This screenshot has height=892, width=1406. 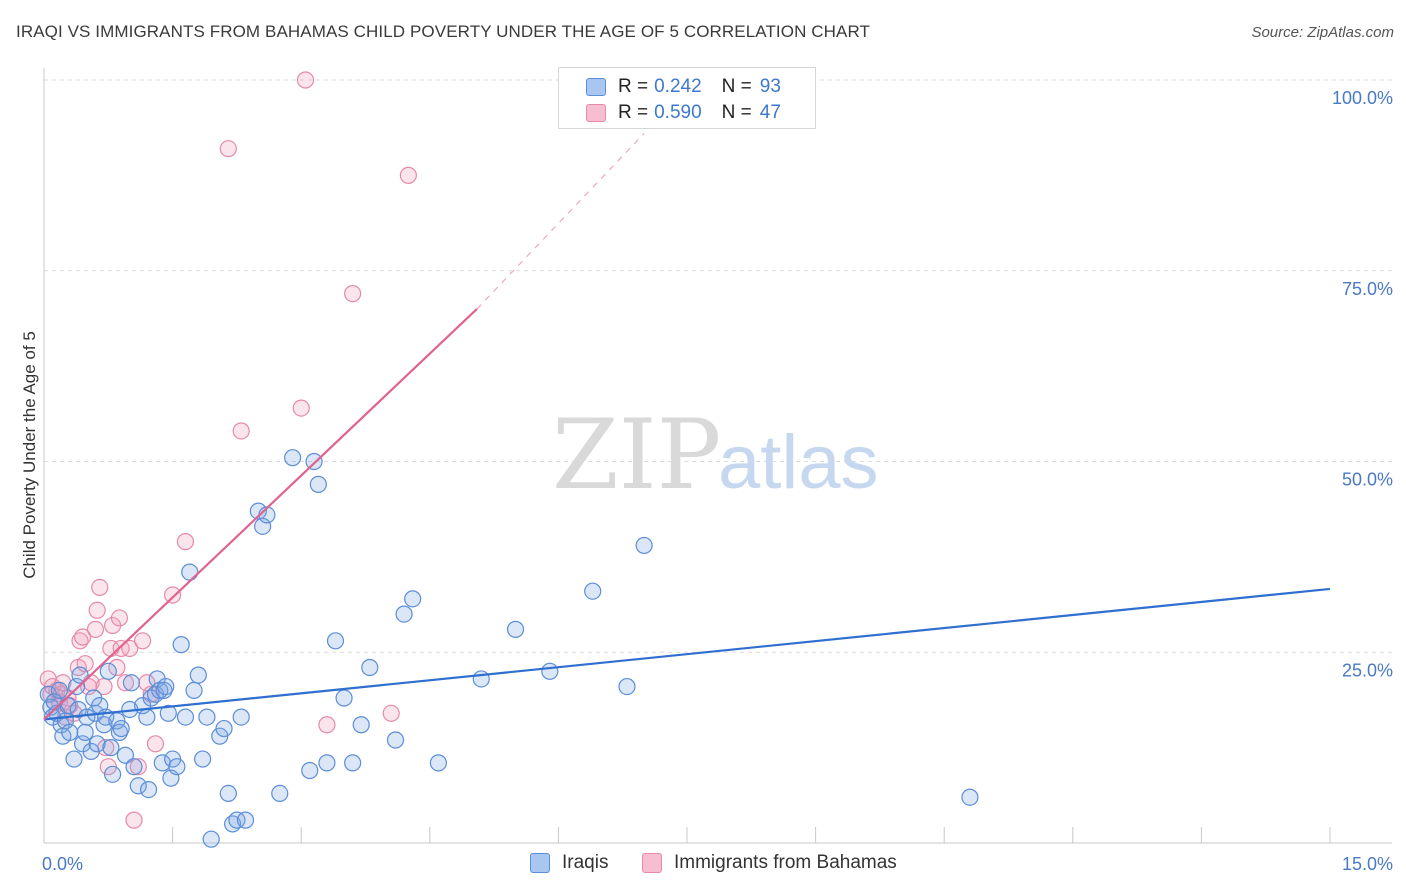 What do you see at coordinates (1367, 864) in the screenshot?
I see `x-tick-label: 15.0%` at bounding box center [1367, 864].